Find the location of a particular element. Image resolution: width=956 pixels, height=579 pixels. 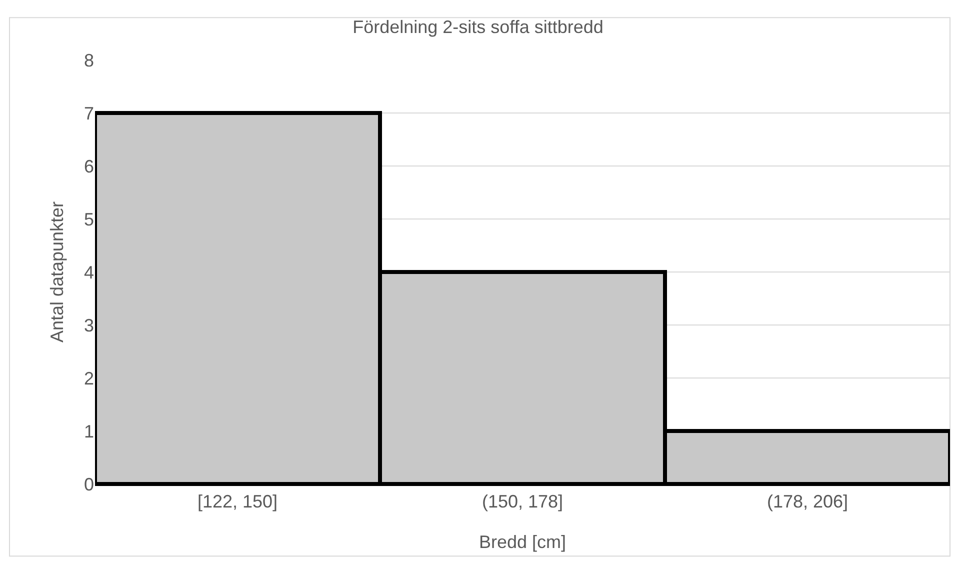

y-tick-label: 6 is located at coordinates (89, 166).